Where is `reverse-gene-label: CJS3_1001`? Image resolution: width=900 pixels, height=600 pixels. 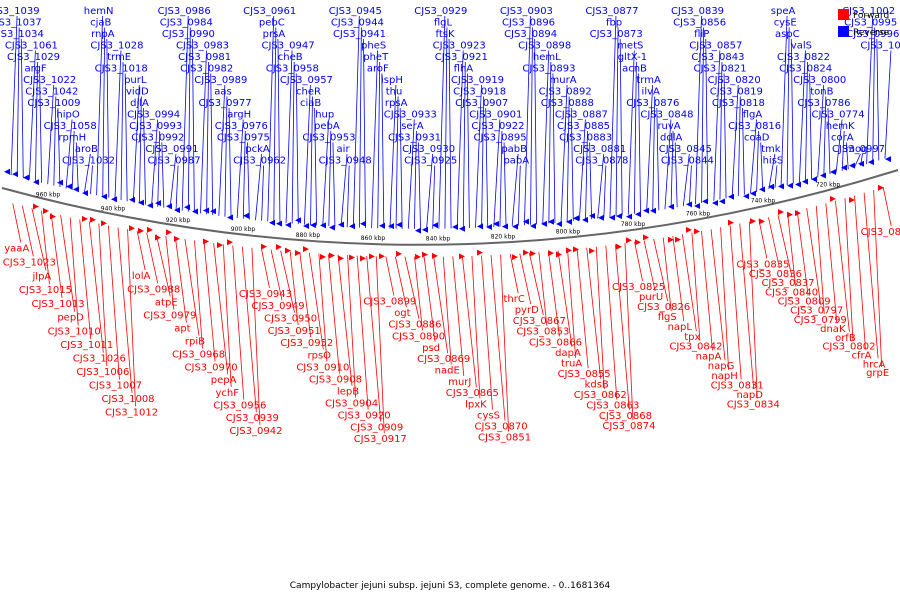 reverse-gene-label: CJS3_1001 is located at coordinates (880, 46).